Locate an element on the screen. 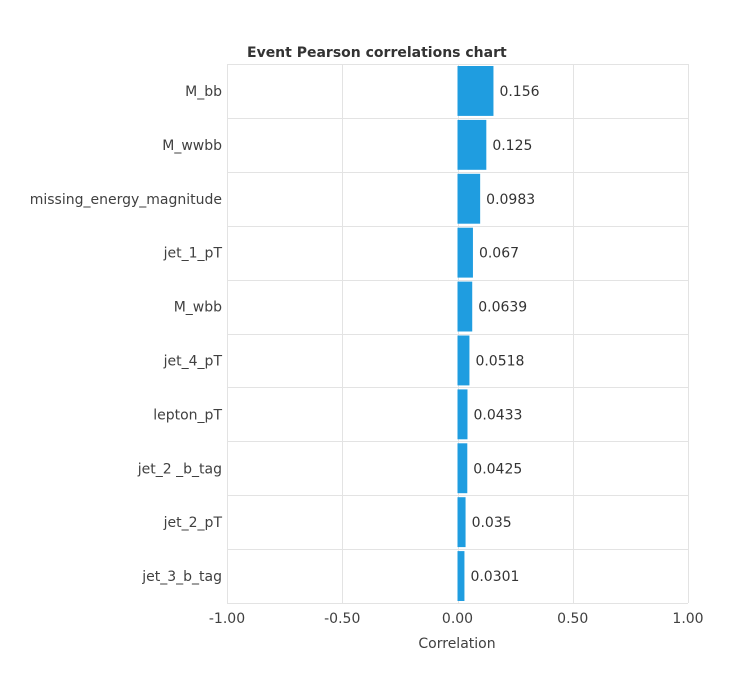 The width and height of the screenshot is (748, 682). category-label: M_bb is located at coordinates (203, 92).